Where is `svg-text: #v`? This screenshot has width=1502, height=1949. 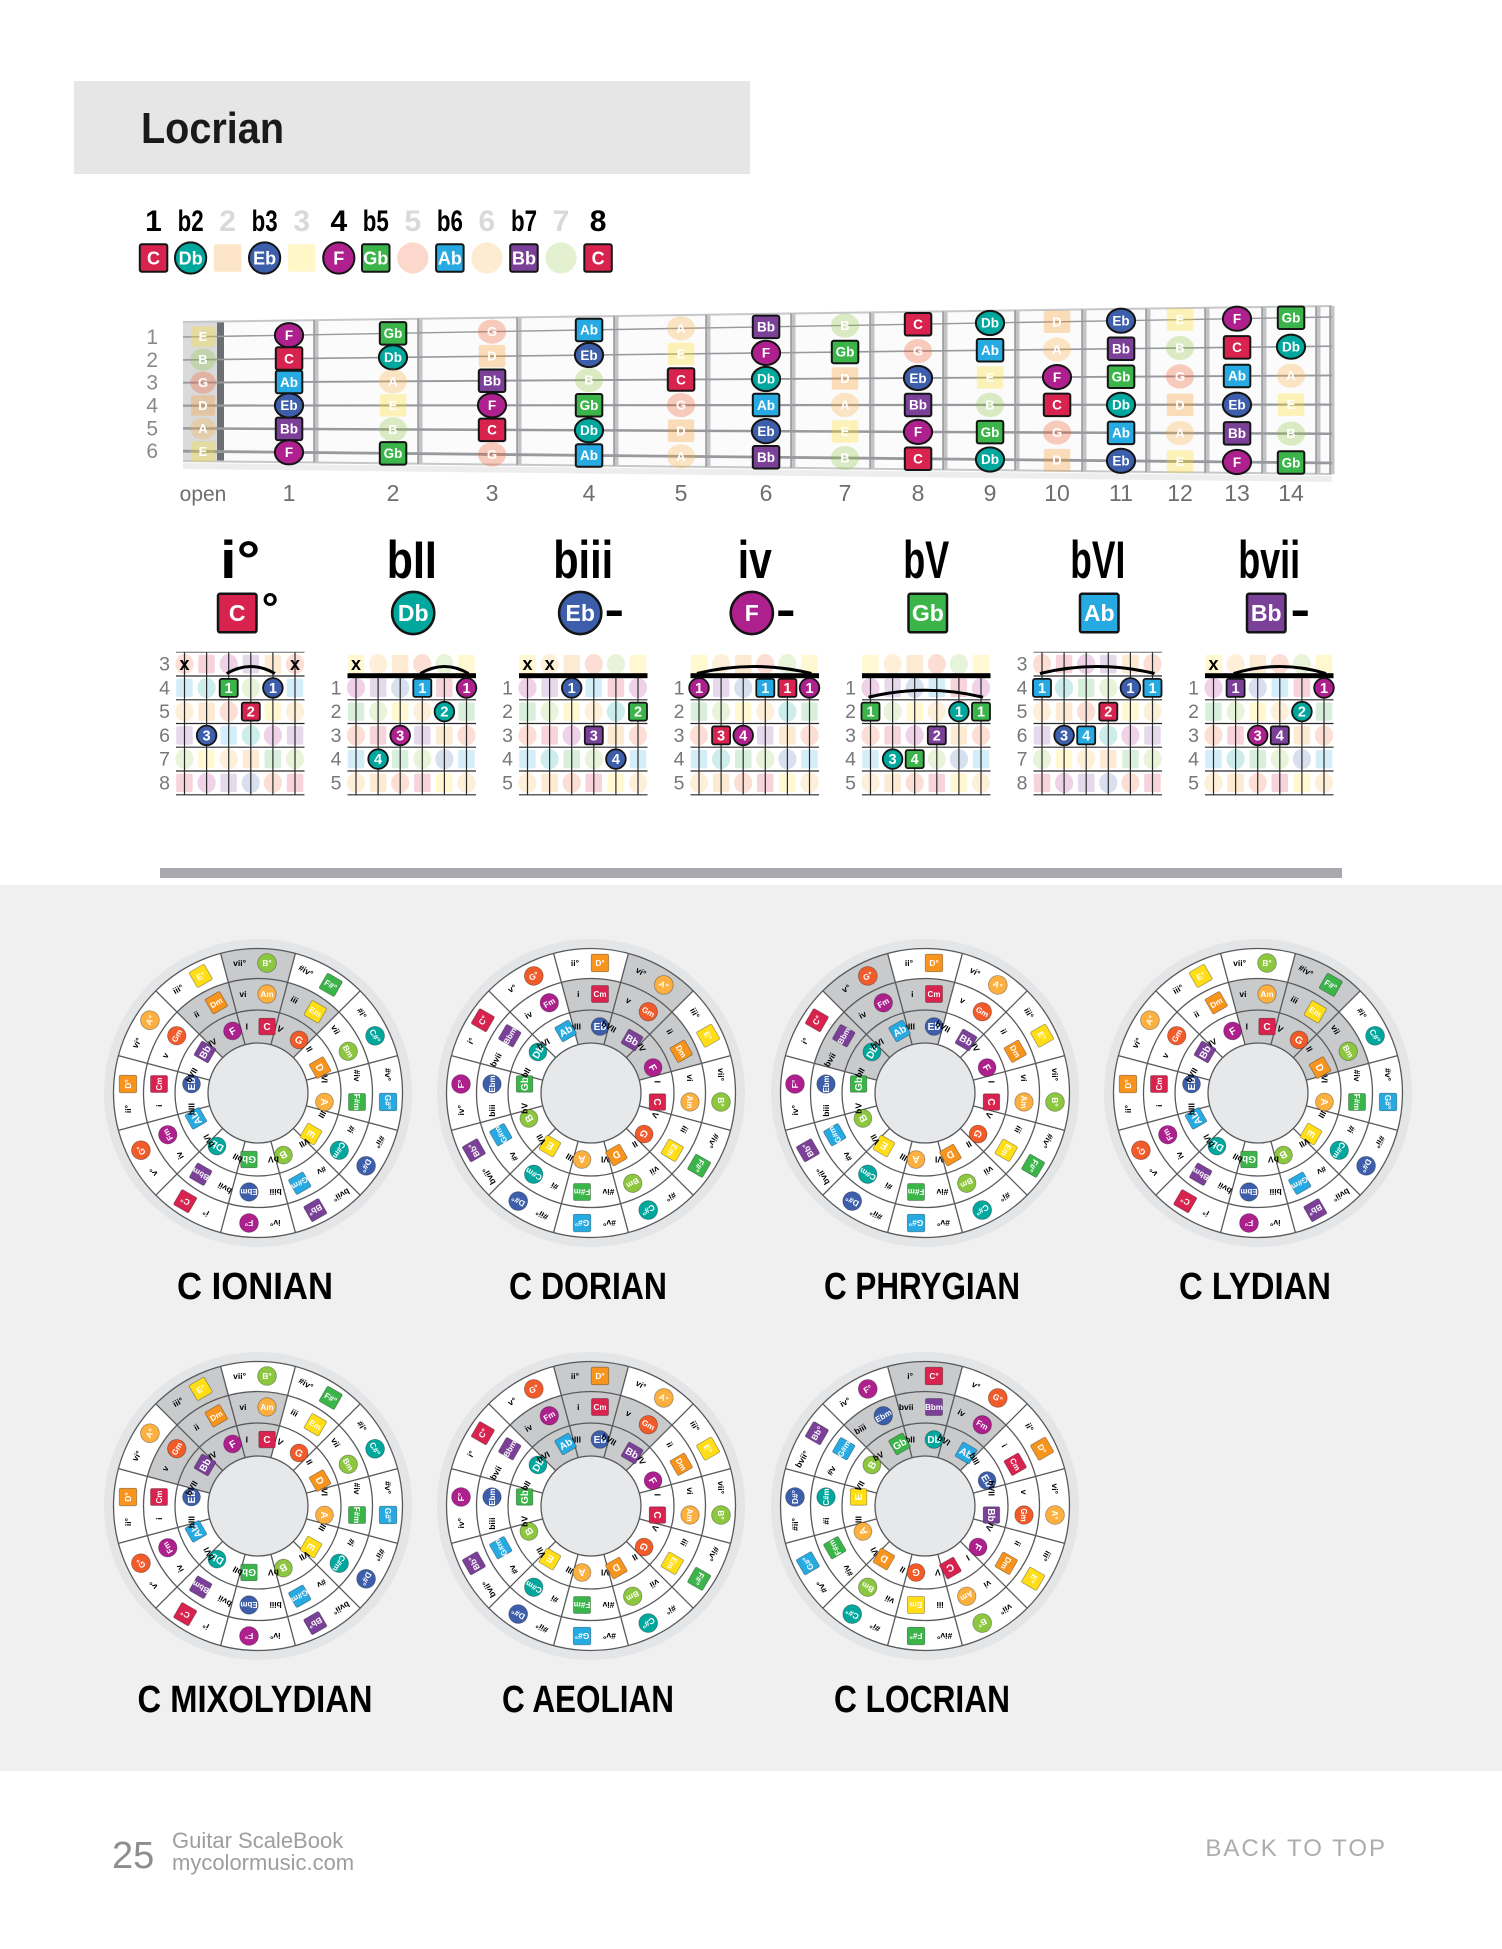 svg-text: #v is located at coordinates (831, 1470).